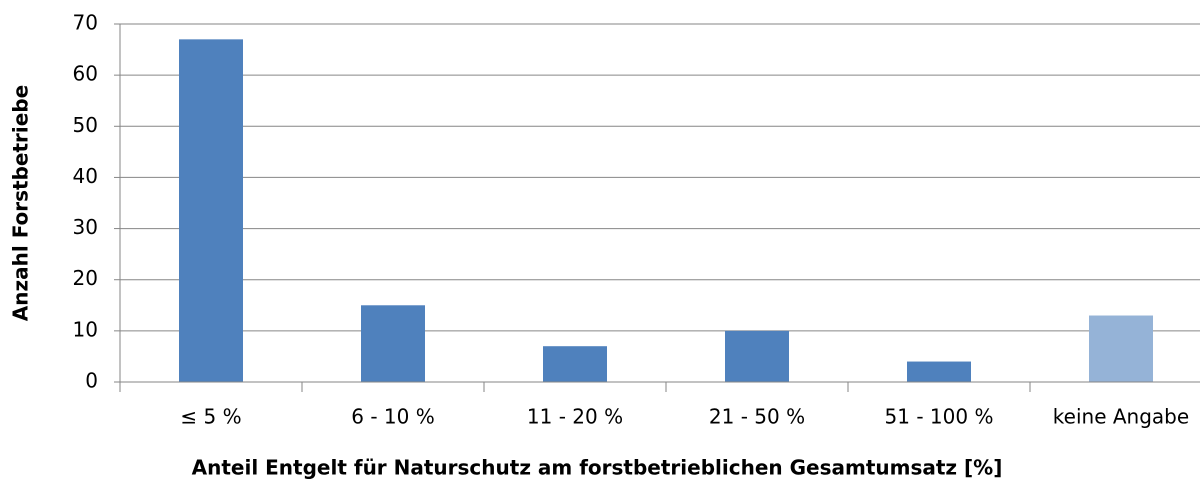  Describe the element at coordinates (85, 227) in the screenshot. I see `y-tick-label: 30` at that location.